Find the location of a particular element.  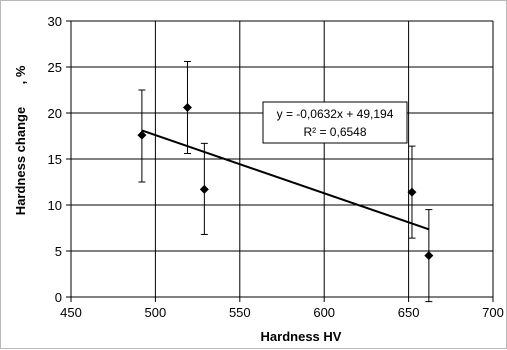

x-tick-label-0: 450 is located at coordinates (71, 312).